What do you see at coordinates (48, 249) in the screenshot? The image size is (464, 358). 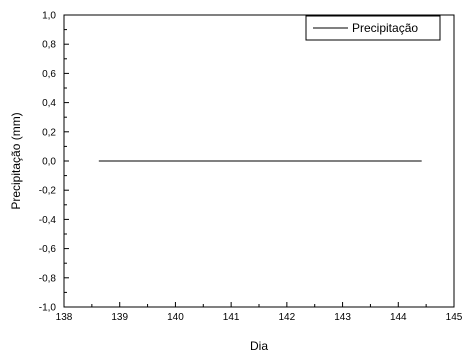 I see `y-tick-label: -0,6` at bounding box center [48, 249].